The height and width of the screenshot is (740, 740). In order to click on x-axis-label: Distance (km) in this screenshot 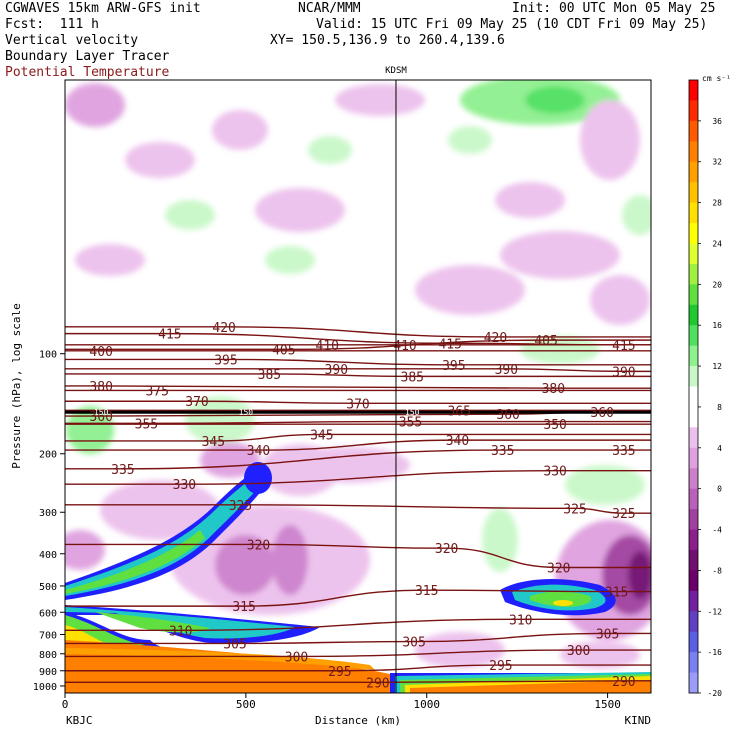, I will do `click(358, 720)`.